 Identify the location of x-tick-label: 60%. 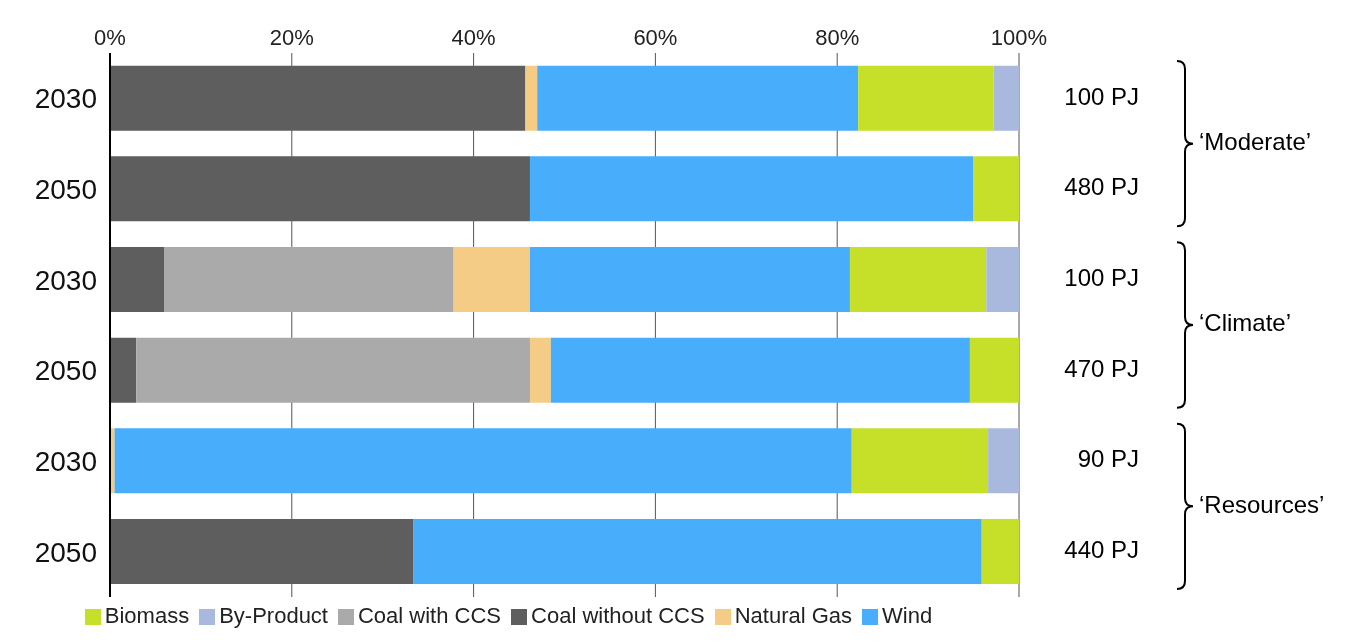
(655, 37).